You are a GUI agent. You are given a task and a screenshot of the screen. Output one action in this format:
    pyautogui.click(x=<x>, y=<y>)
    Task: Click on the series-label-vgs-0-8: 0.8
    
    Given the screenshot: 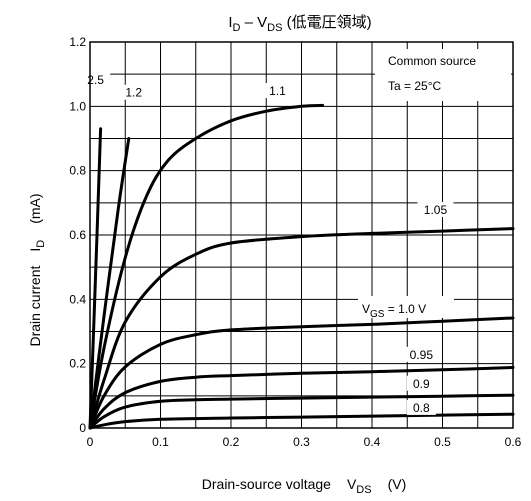 What is the action you would take?
    pyautogui.click(x=421, y=408)
    